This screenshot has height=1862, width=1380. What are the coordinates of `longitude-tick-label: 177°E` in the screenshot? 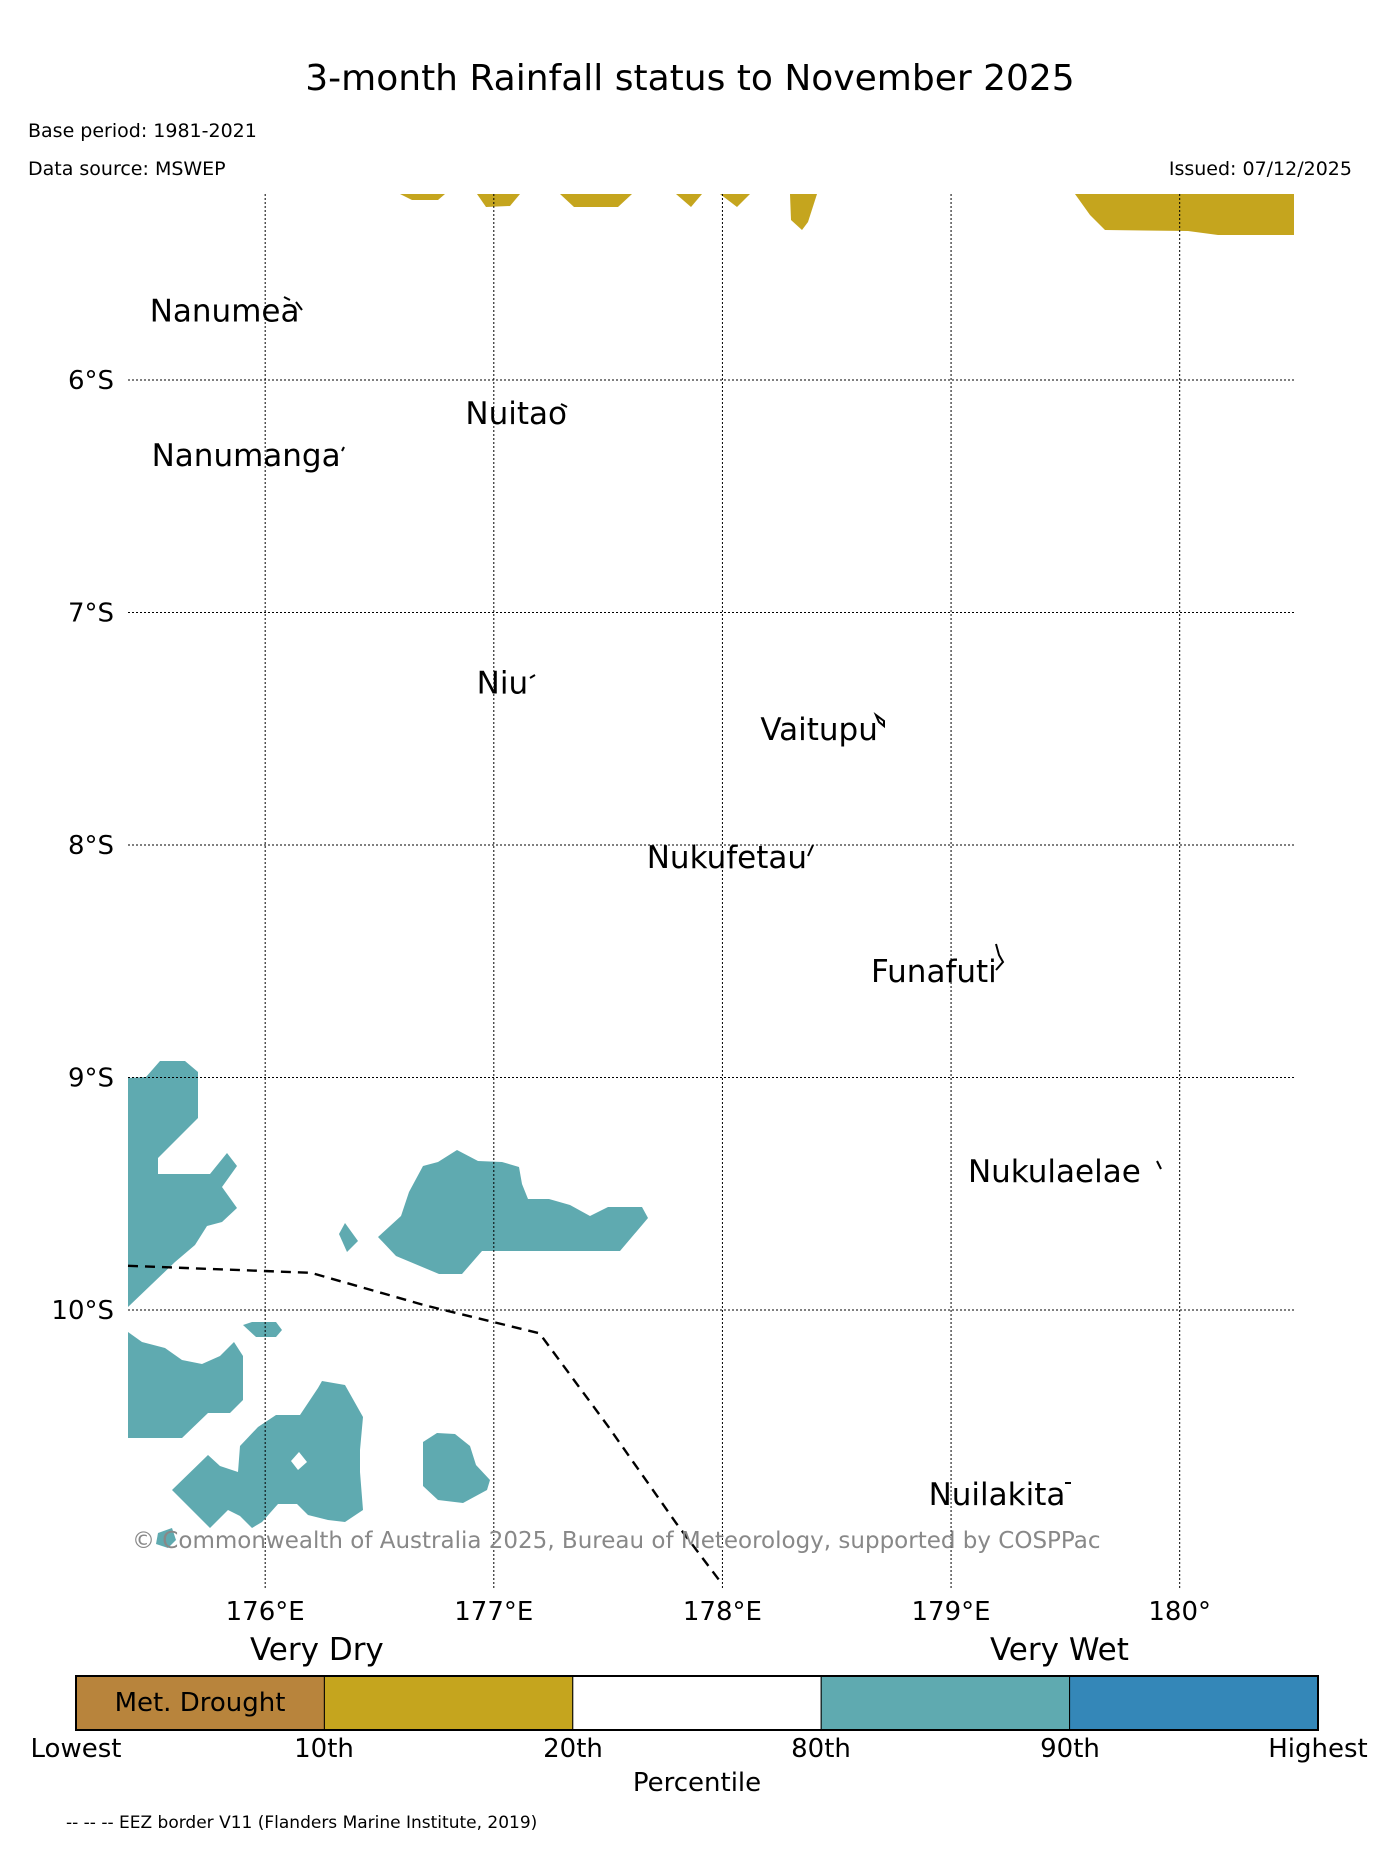 It's located at (493, 1612).